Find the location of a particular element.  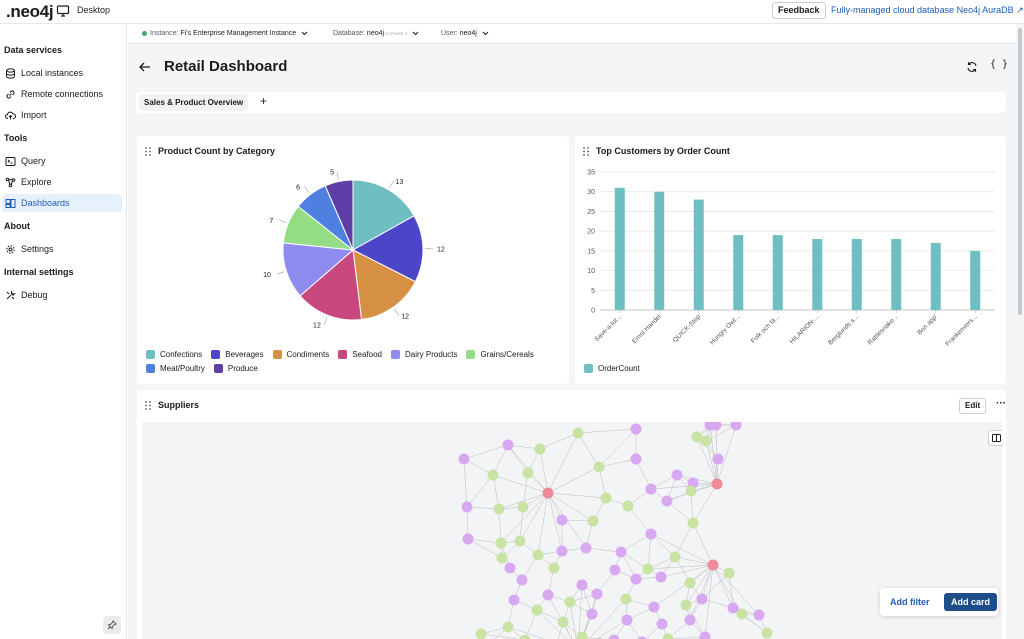

sidebar-item-settings: Settings is located at coordinates (62, 249).